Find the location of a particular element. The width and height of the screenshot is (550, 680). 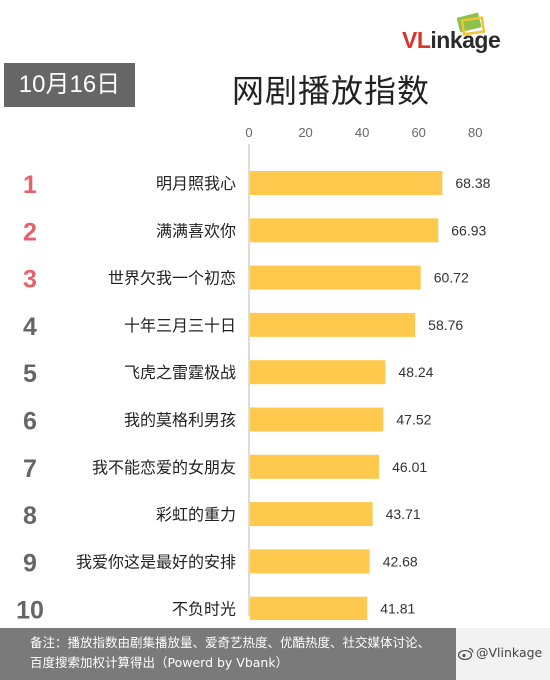

category-label: 我爱你这是最好的安排 is located at coordinates (156, 561).